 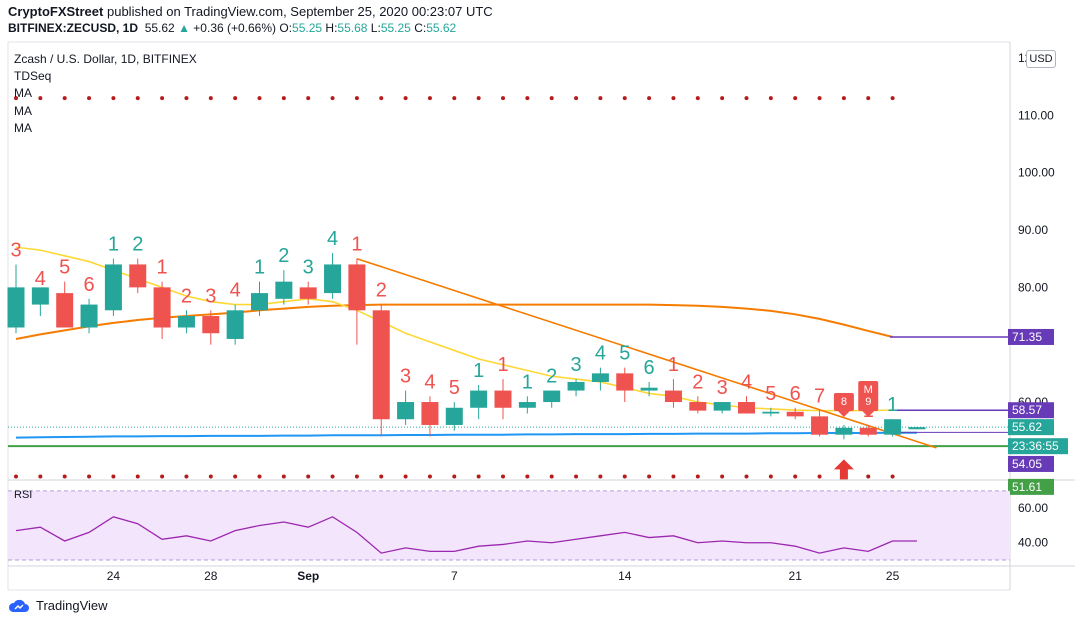 What do you see at coordinates (352, 28) in the screenshot?
I see `high-value: 55.68` at bounding box center [352, 28].